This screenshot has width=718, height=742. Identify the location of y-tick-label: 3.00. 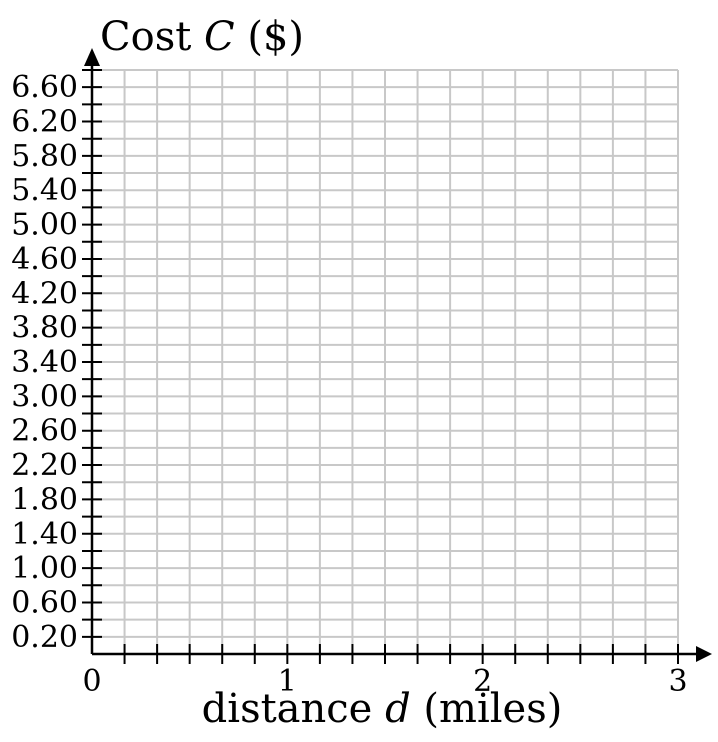
(44, 396).